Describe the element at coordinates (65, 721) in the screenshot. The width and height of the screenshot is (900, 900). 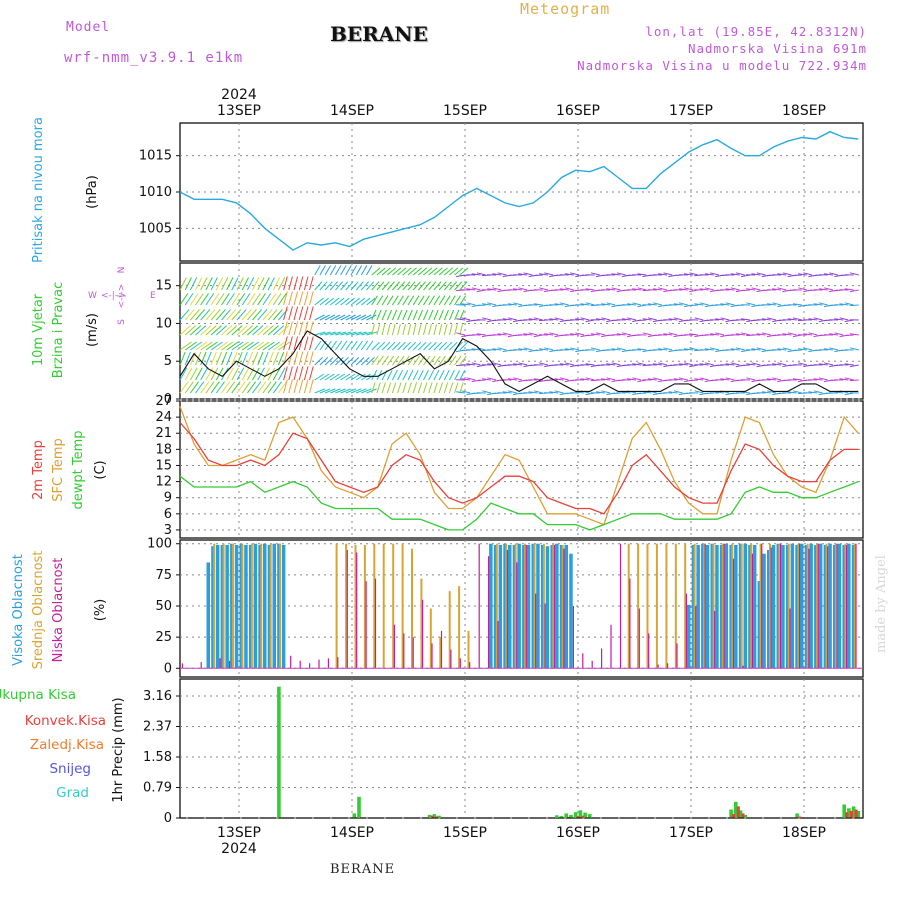
I see `legend-conv-precip: Konvek.Kisa` at that location.